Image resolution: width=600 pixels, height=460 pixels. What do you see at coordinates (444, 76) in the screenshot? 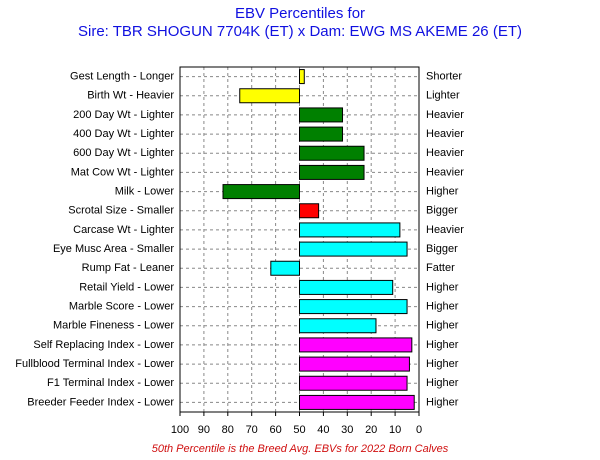
I see `right-label: Shorter` at bounding box center [444, 76].